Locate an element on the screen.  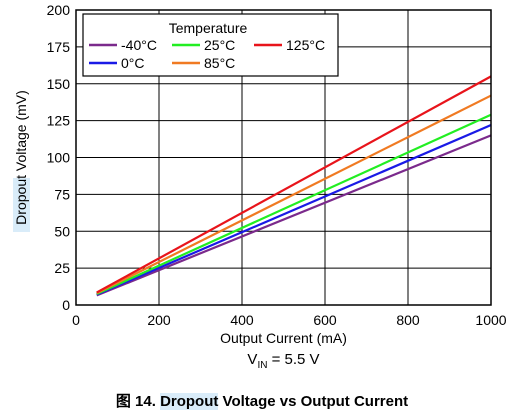
test-condition-label: VIN = 5.5 V is located at coordinates (283, 360).